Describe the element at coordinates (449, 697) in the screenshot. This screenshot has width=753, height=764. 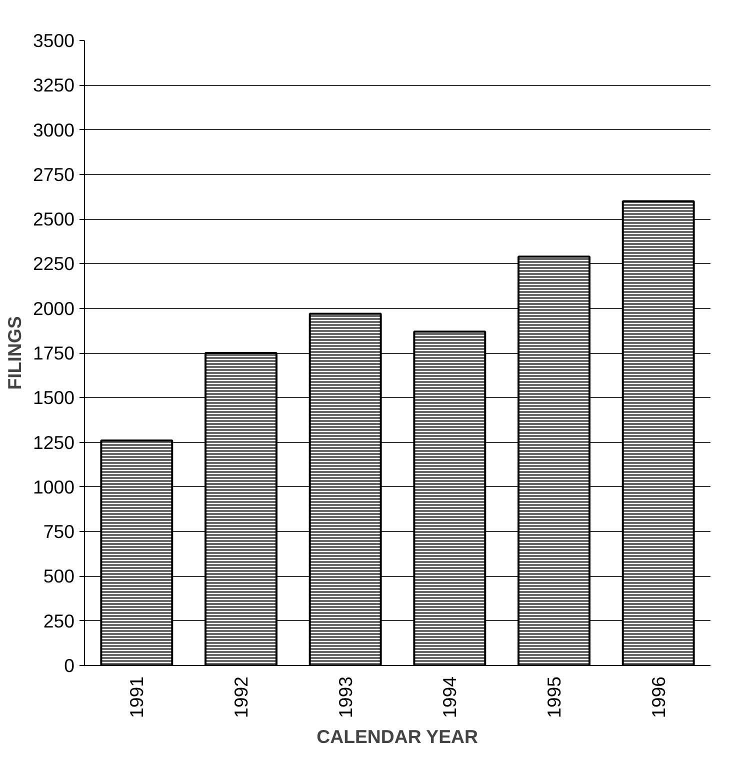
I see `x-tick-label: 1994` at that location.